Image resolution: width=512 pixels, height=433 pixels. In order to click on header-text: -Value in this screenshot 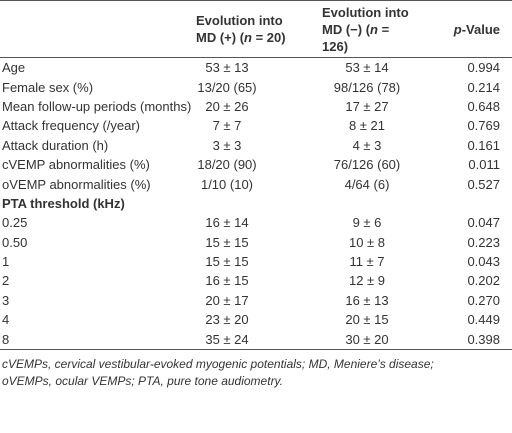, I will do `click(480, 29)`.